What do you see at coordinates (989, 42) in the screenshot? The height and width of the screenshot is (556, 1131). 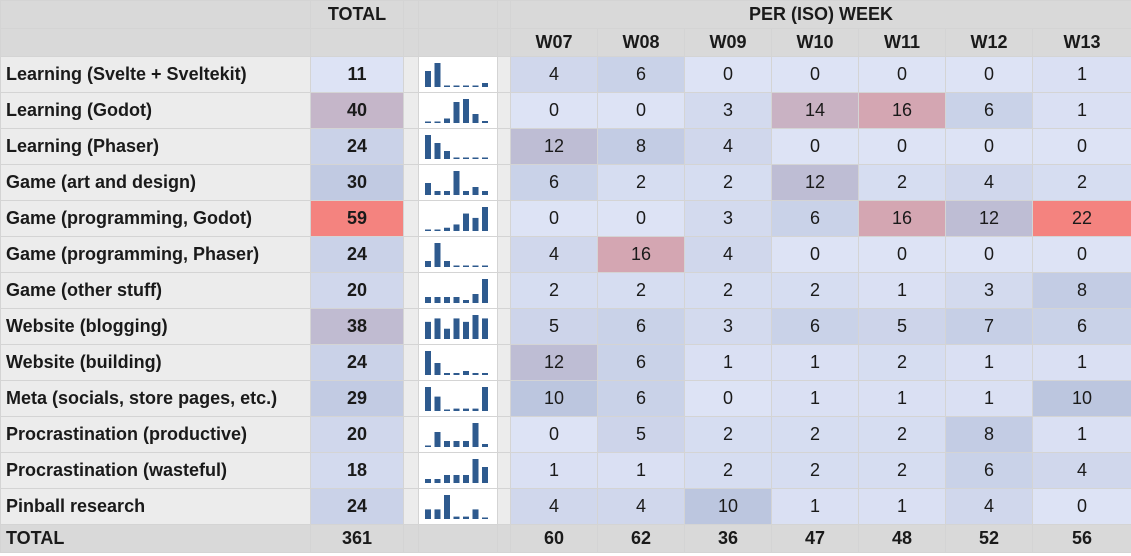 I see `week-header-w12: W12` at bounding box center [989, 42].